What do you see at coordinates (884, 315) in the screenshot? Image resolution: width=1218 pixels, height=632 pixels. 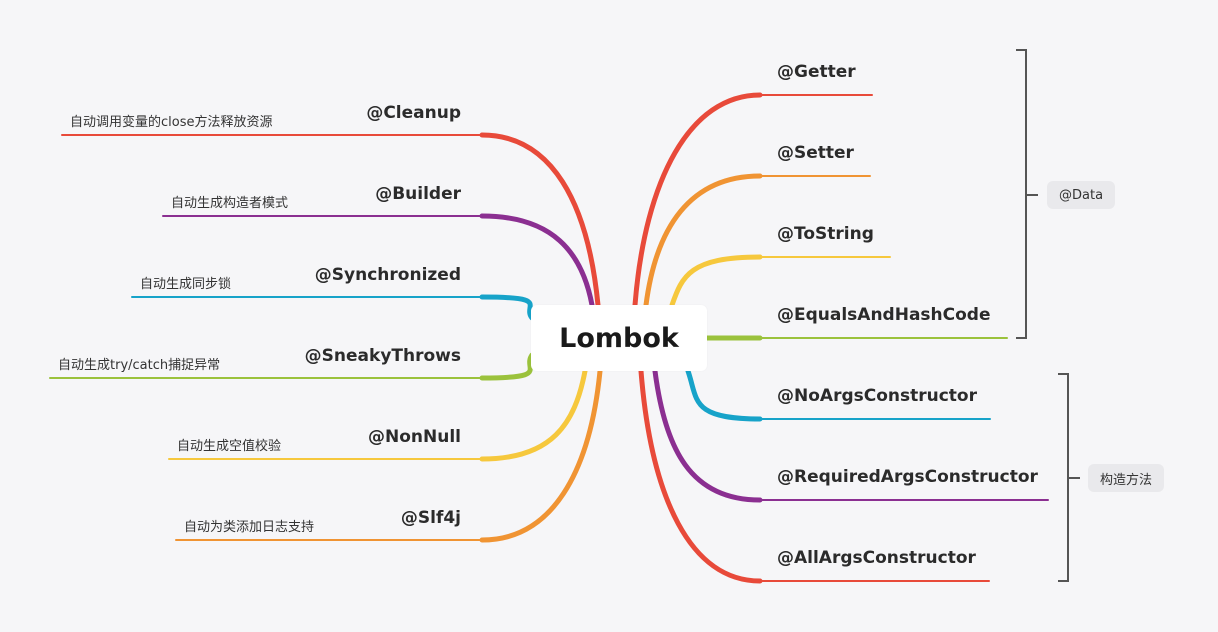 I see `right-topic-4: @EqualsAndHashCode` at bounding box center [884, 315].